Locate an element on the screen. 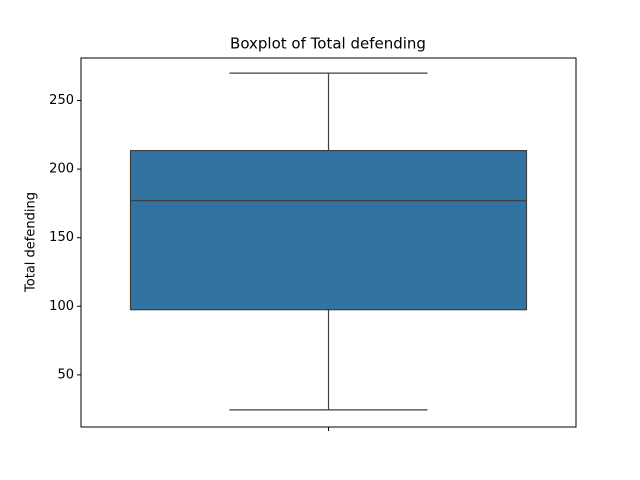 The height and width of the screenshot is (480, 640). y-tick-label: 150 is located at coordinates (61, 237).